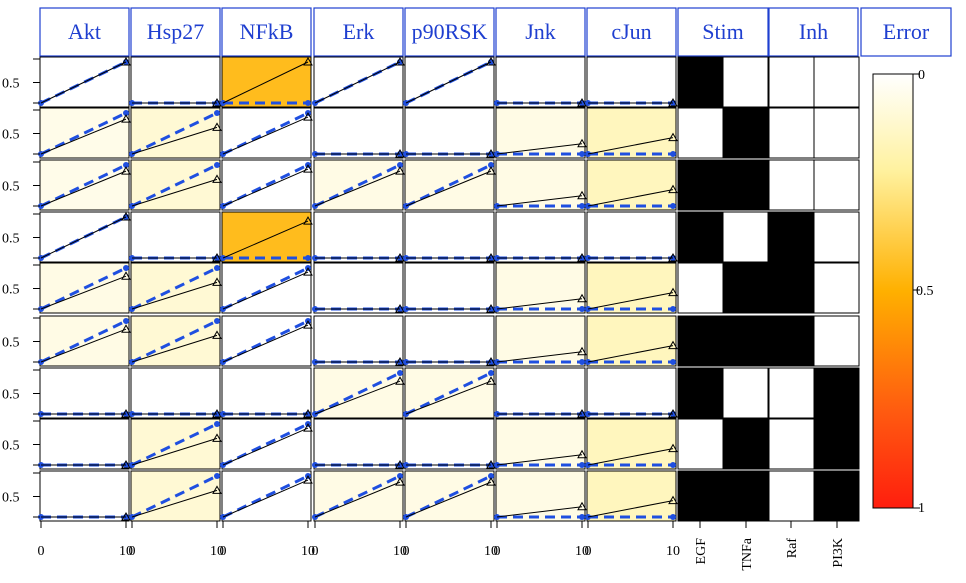 The height and width of the screenshot is (583, 966). Describe the element at coordinates (495, 32) in the screenshot. I see `column-headers: Akt Hsp27 NFkB Erk p90RSK Jnk cJun Stim Inh Error` at that location.